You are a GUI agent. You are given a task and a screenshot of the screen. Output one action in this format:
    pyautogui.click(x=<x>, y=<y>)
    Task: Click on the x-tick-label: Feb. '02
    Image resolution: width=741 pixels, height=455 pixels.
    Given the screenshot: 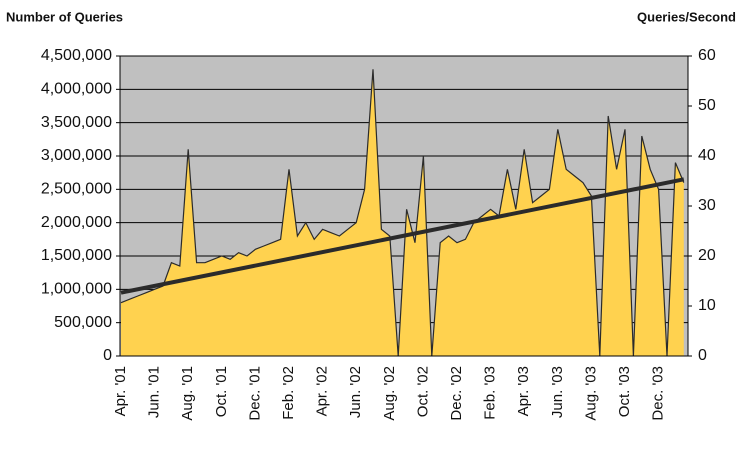 What is the action you would take?
    pyautogui.click(x=288, y=393)
    